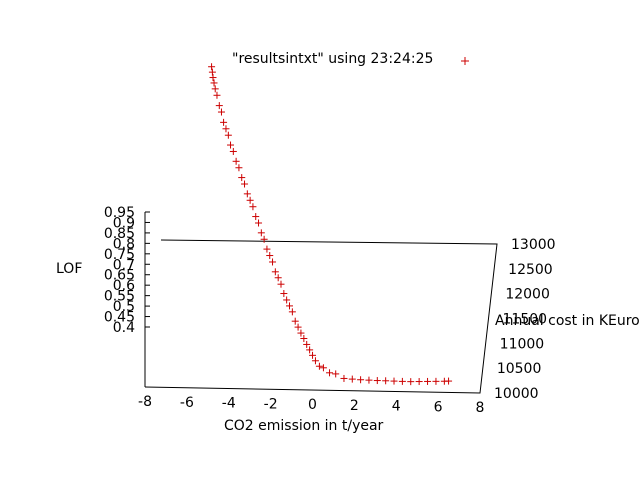 This screenshot has width=640, height=480. Describe the element at coordinates (312, 405) in the screenshot. I see `x-tick-label: 0` at that location.